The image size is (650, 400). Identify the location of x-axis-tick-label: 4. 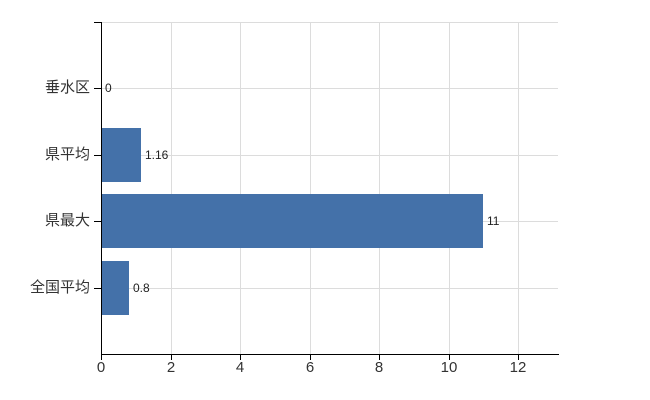
(240, 367).